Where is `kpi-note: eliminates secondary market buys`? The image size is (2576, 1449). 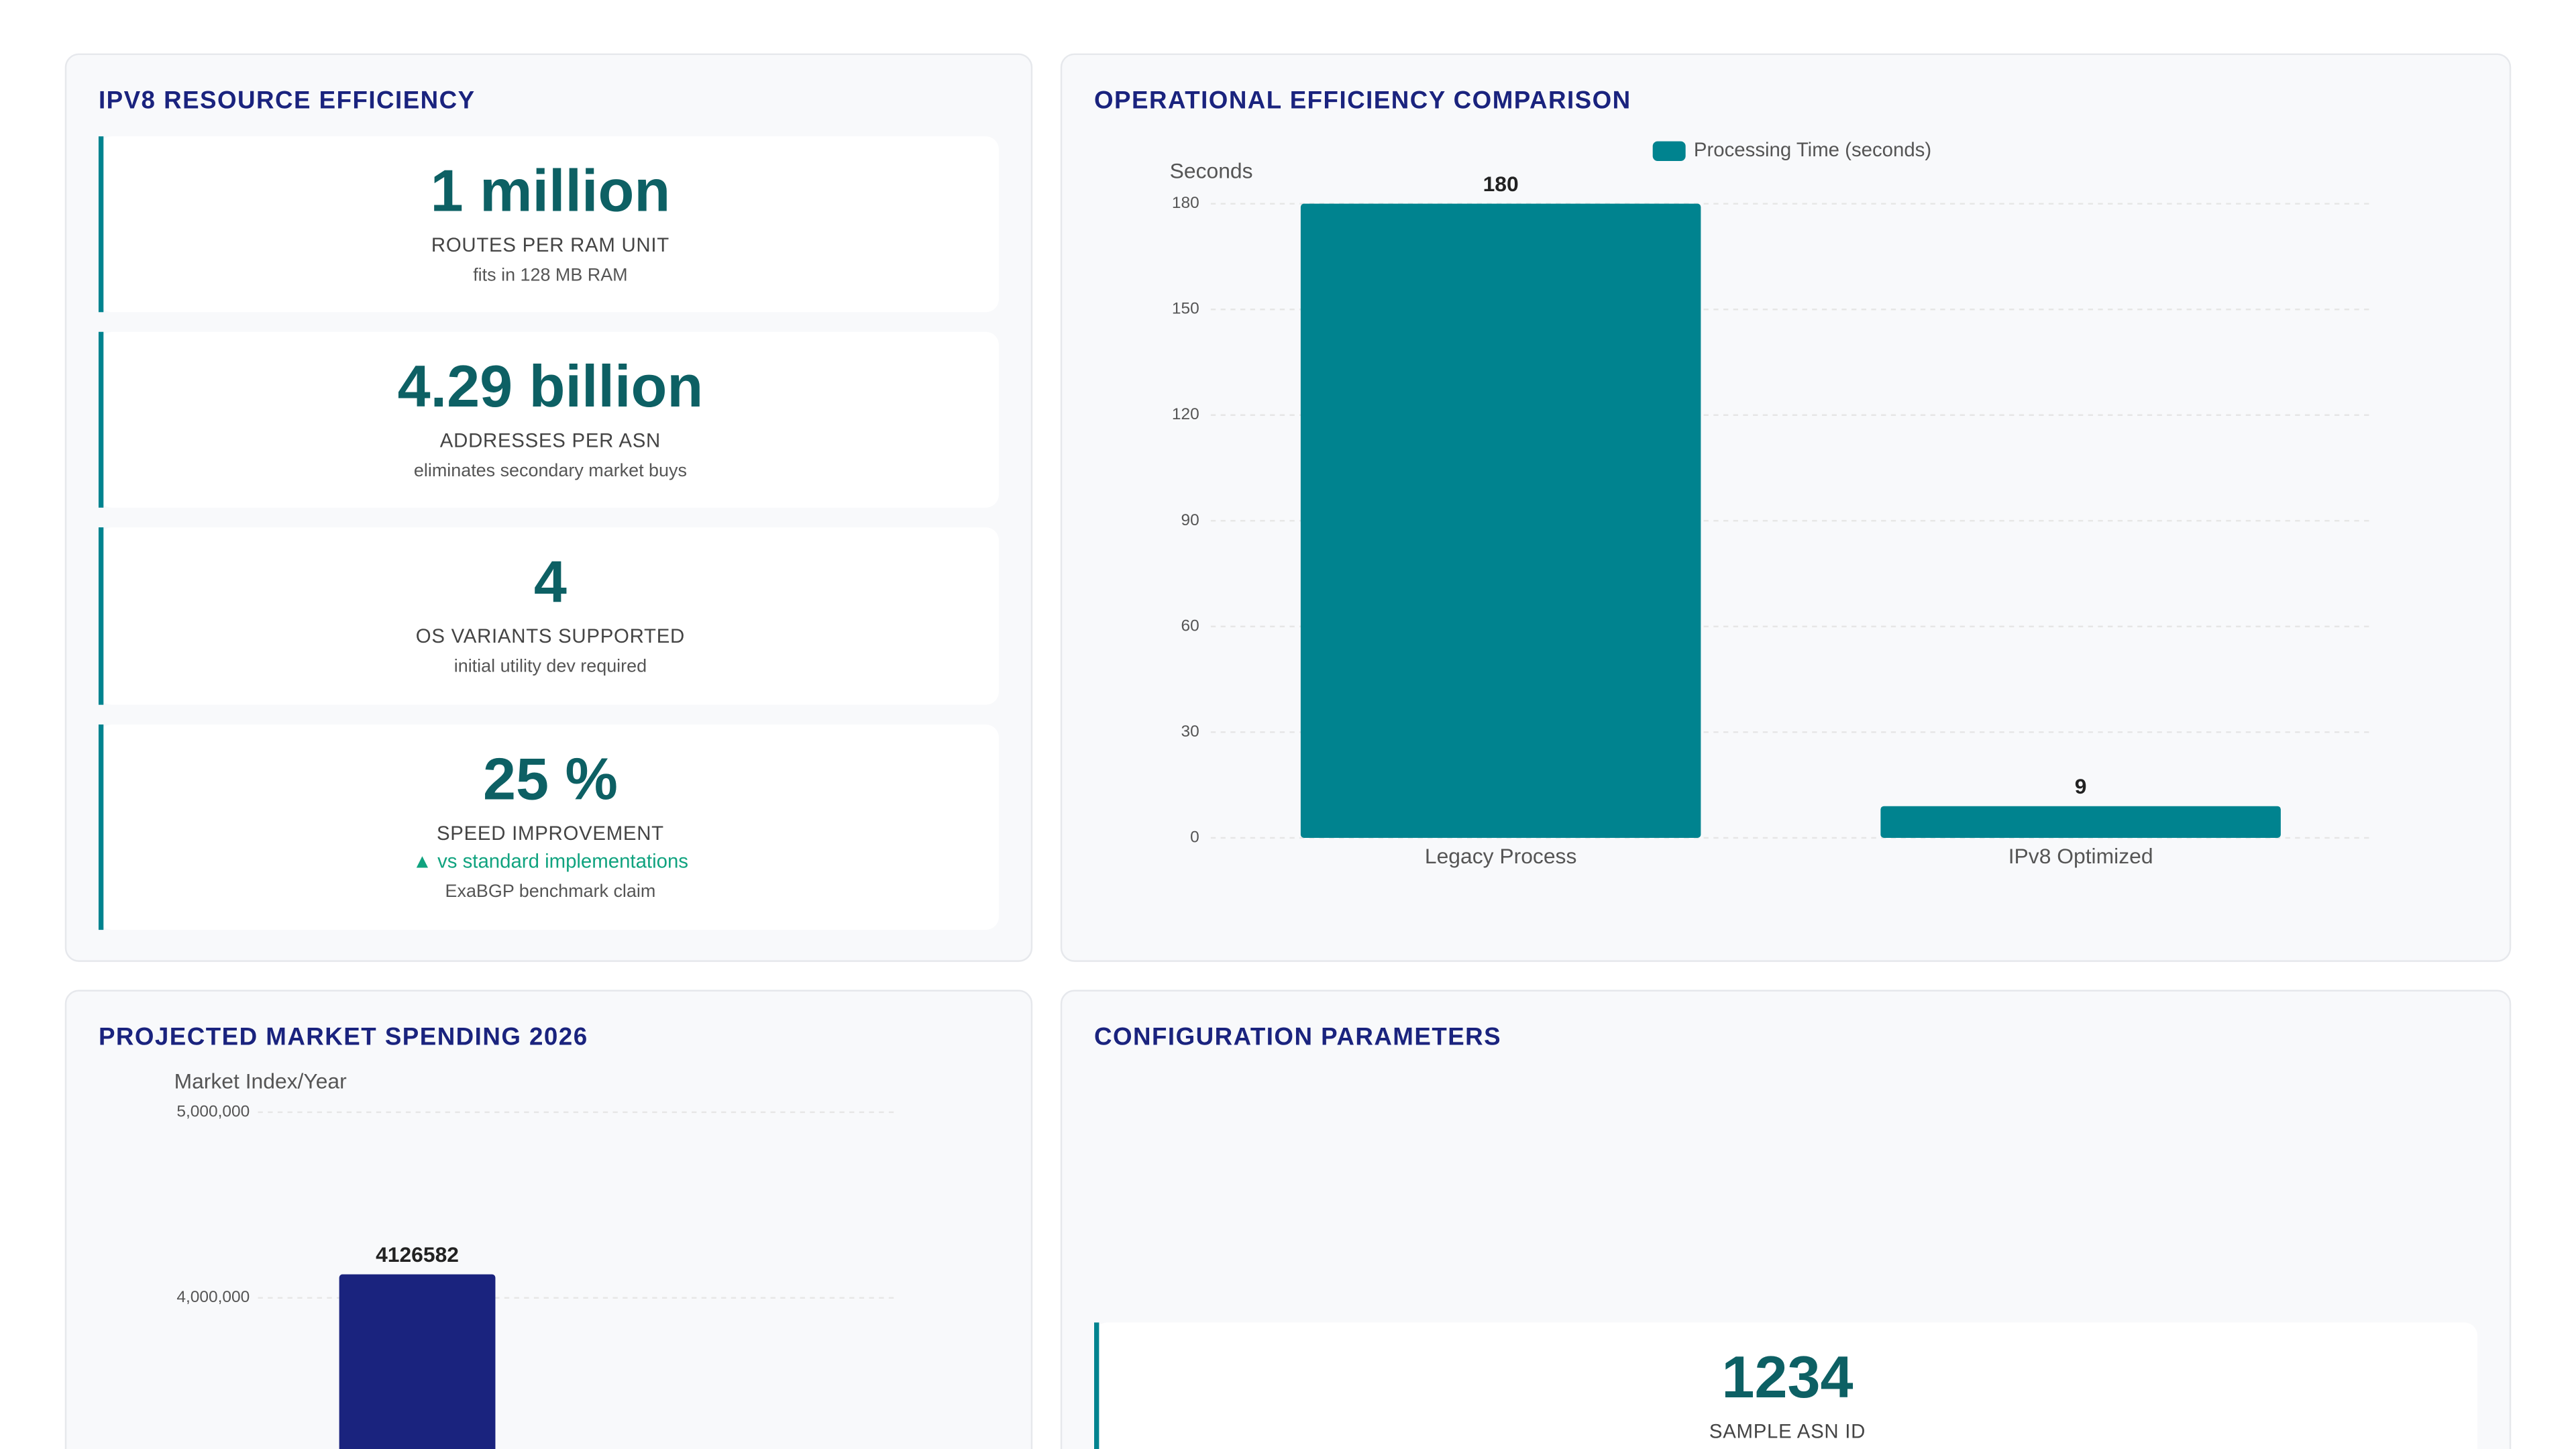
kpi-note: eliminates secondary market buys is located at coordinates (550, 470).